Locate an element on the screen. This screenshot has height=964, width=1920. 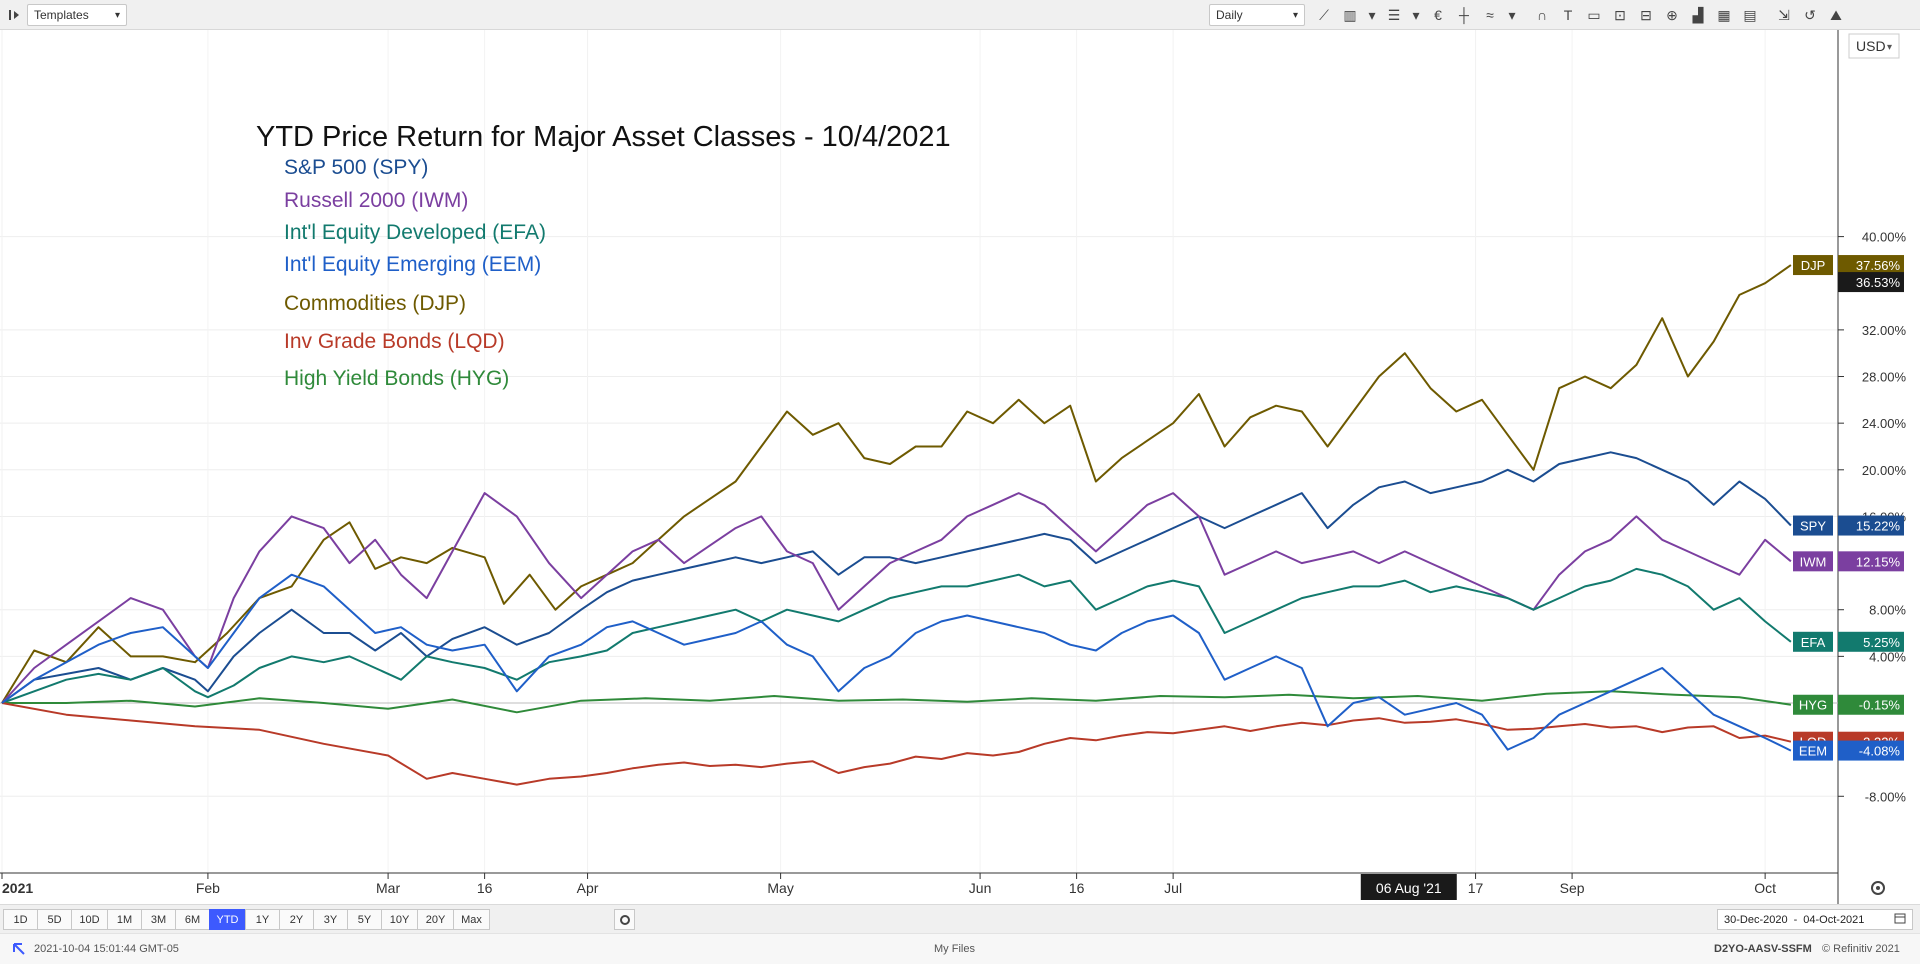
currency-label: USD is located at coordinates (1871, 46).